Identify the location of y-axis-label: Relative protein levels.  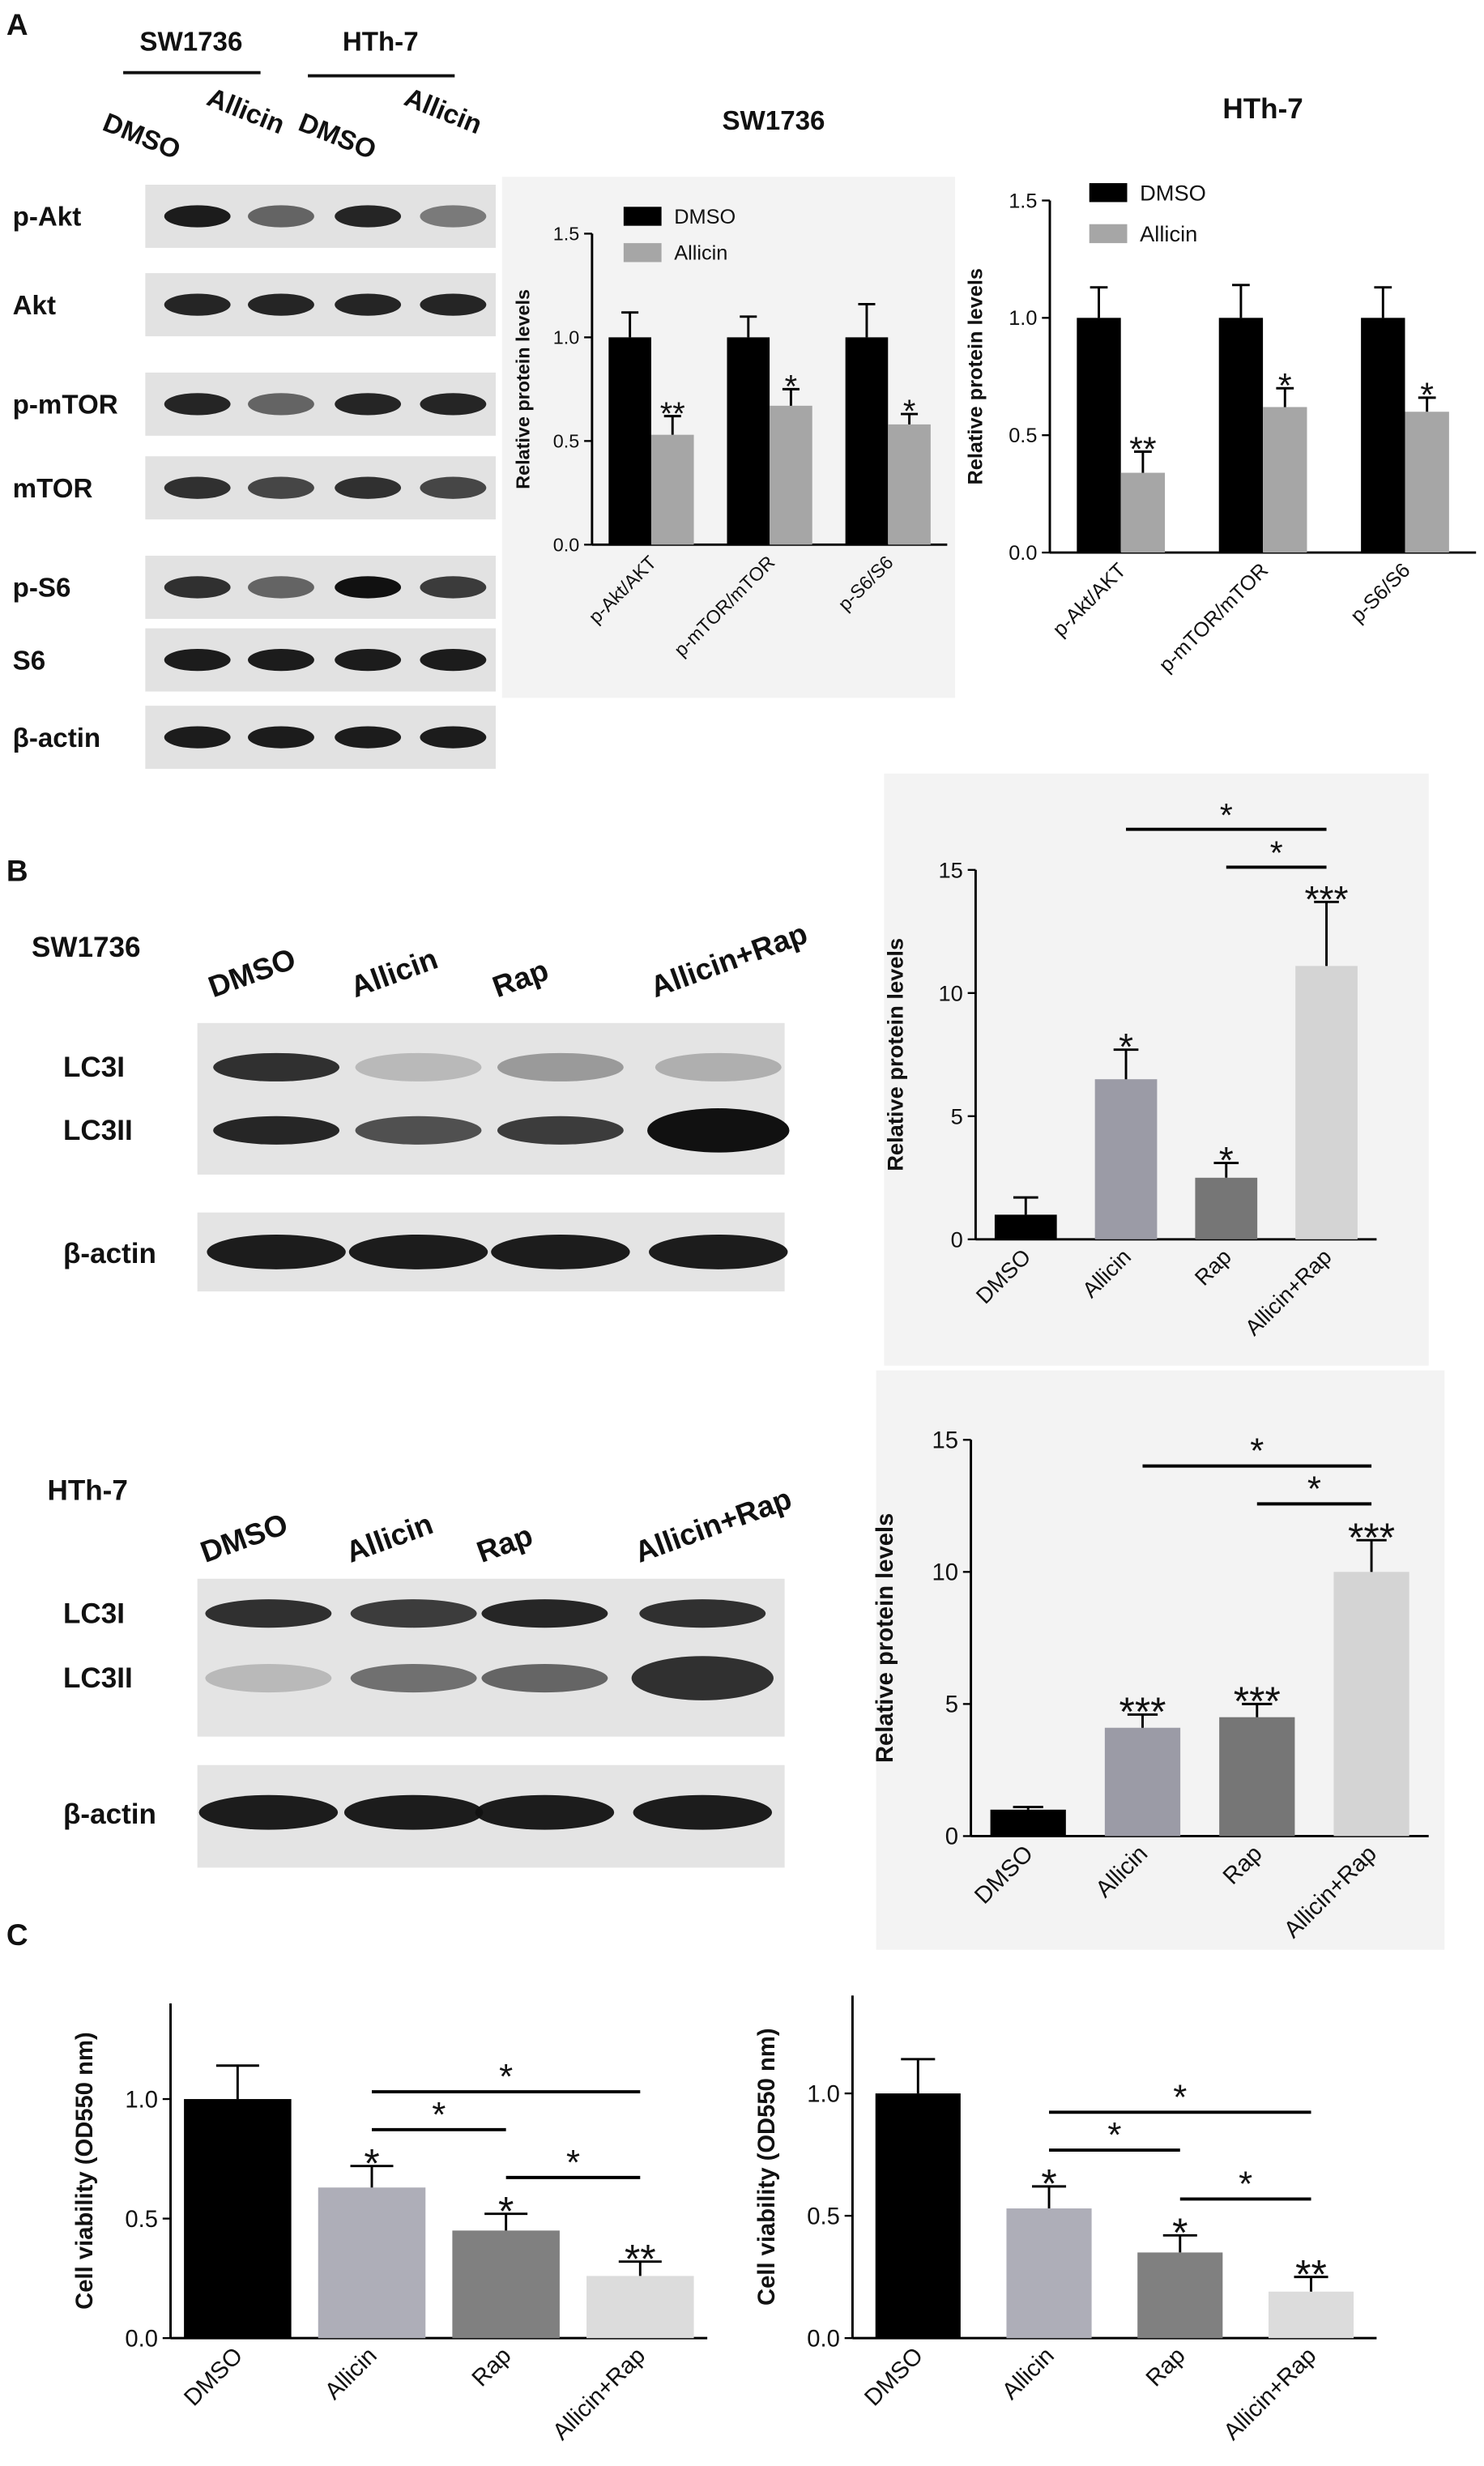
(523, 389).